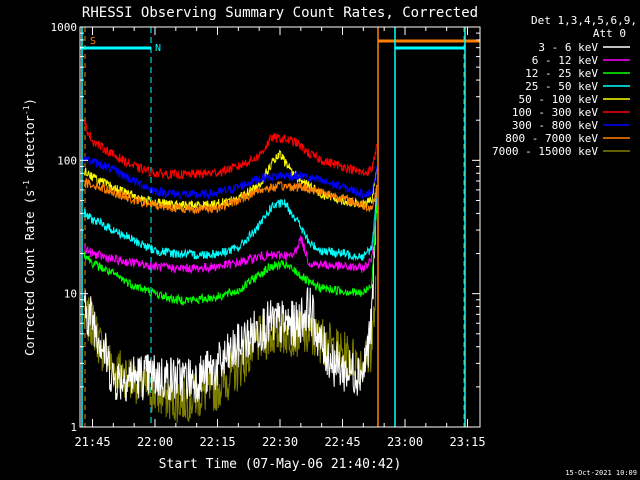 Image resolution: width=640 pixels, height=480 pixels. I want to click on legend-label: 25 - 50 keV, so click(561, 86).